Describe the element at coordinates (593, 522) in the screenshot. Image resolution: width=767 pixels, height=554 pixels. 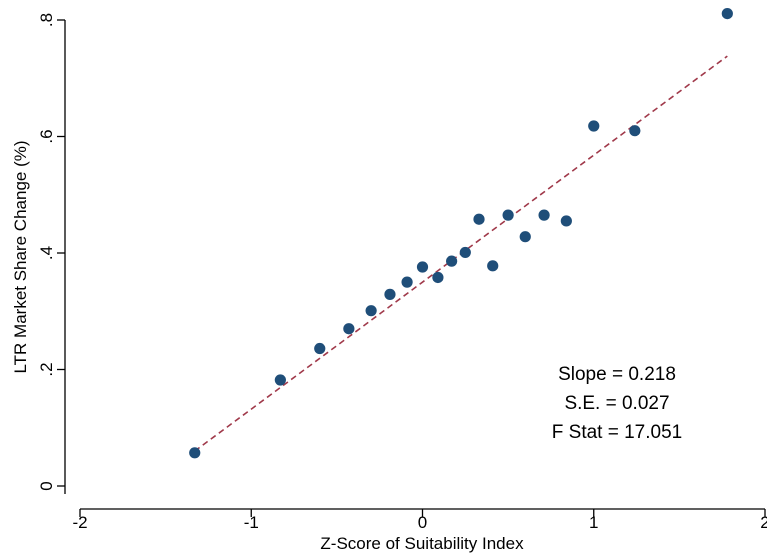
I see `x-tick-label: 1` at that location.